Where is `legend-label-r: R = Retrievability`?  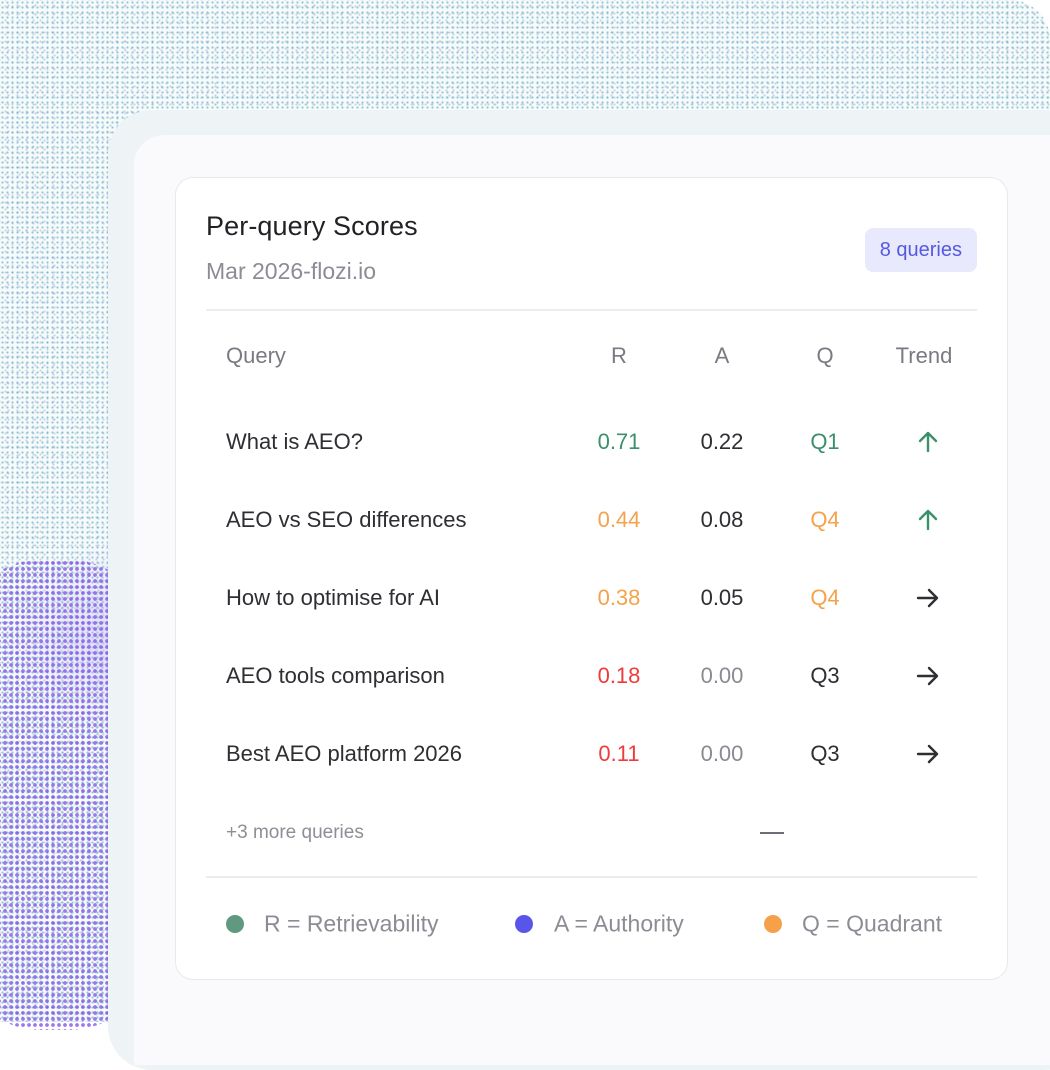
legend-label-r: R = Retrievability is located at coordinates (351, 923).